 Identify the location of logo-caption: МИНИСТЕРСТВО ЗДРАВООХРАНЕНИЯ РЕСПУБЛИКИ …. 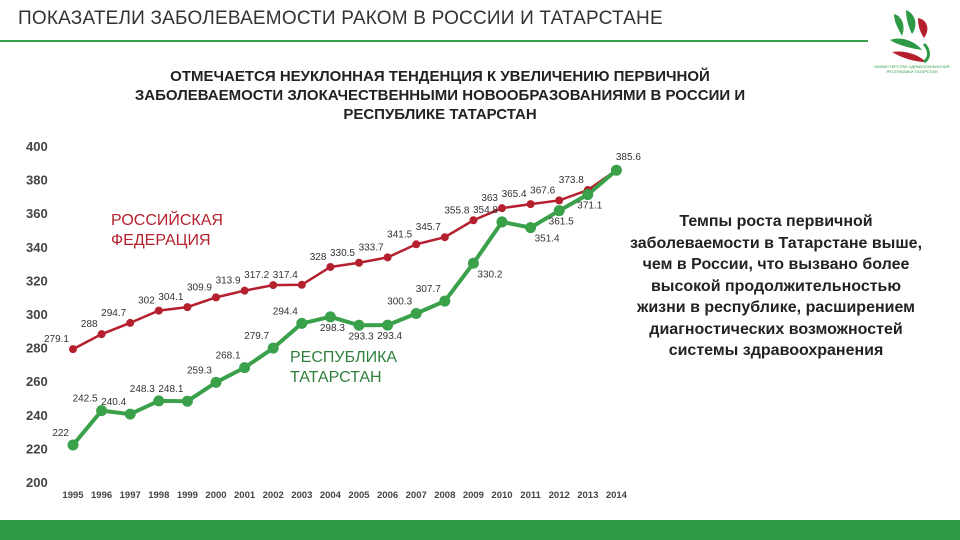
(912, 69).